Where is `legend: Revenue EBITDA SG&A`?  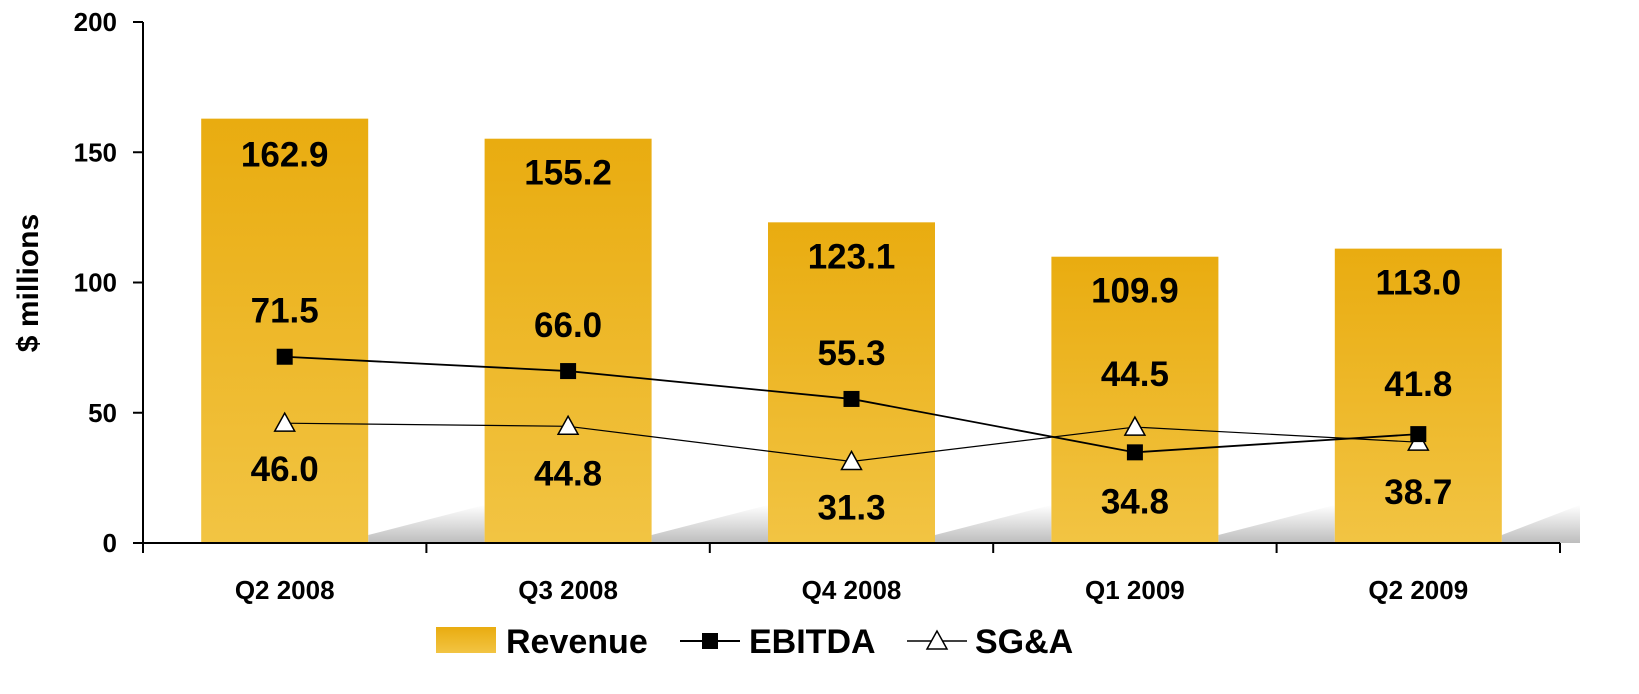 legend: Revenue EBITDA SG&A is located at coordinates (754, 642).